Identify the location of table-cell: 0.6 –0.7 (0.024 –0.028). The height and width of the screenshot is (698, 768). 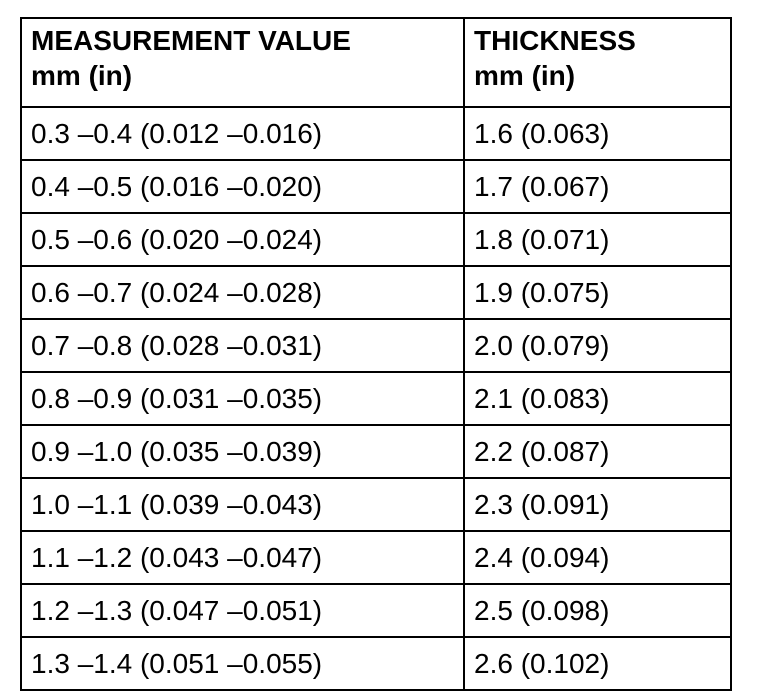
(242, 292).